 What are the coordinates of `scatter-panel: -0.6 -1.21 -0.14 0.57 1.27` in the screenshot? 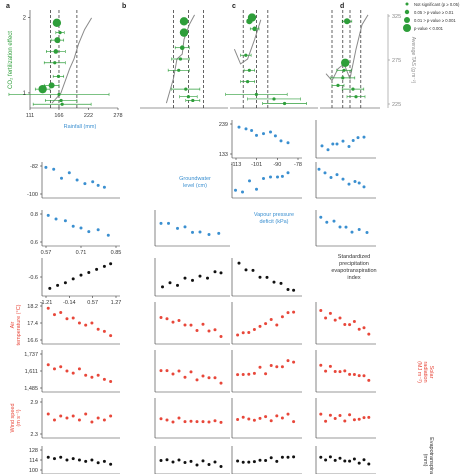 It's located at (75, 282).